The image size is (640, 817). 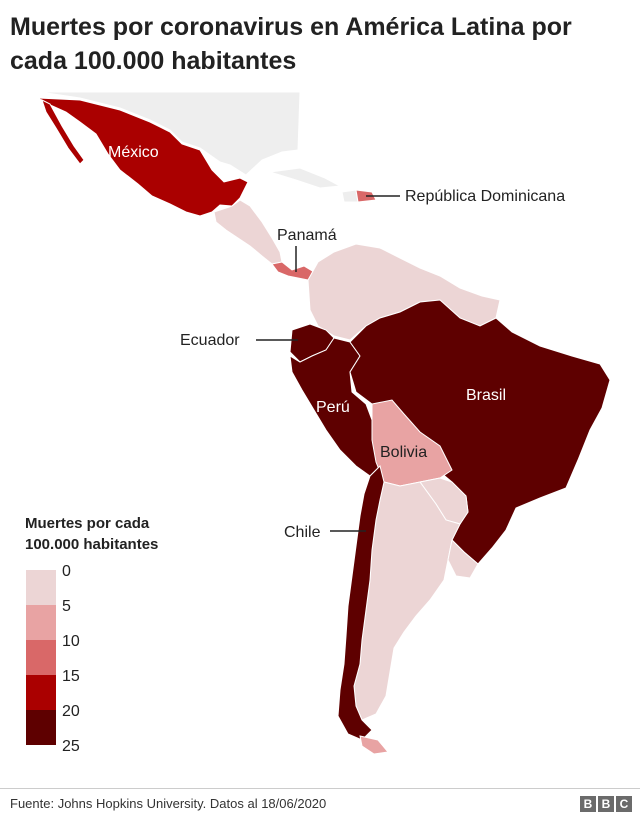 I want to click on region-chile, so click(x=361, y=603).